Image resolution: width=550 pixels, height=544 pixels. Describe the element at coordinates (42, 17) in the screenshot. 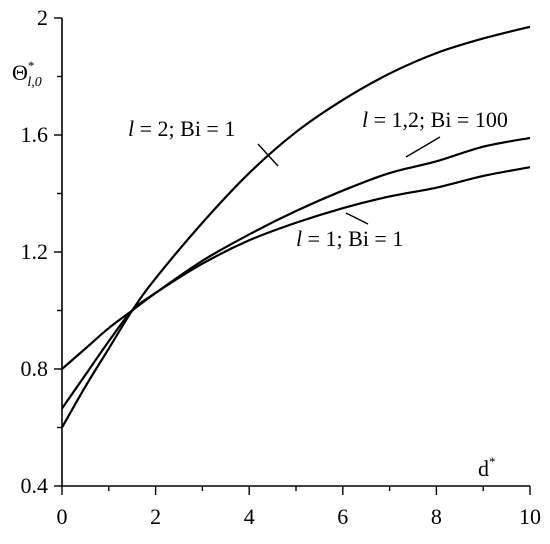

I see `y-tick-label: 2` at that location.